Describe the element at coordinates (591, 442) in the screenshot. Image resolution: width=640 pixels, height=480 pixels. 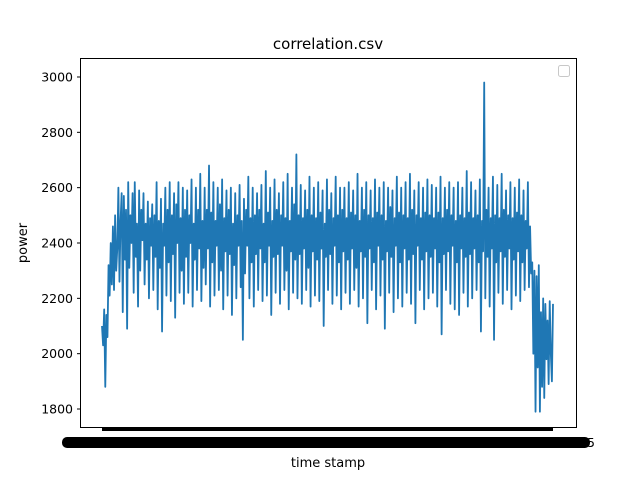
I see `x-tick-label-tail: 5` at that location.